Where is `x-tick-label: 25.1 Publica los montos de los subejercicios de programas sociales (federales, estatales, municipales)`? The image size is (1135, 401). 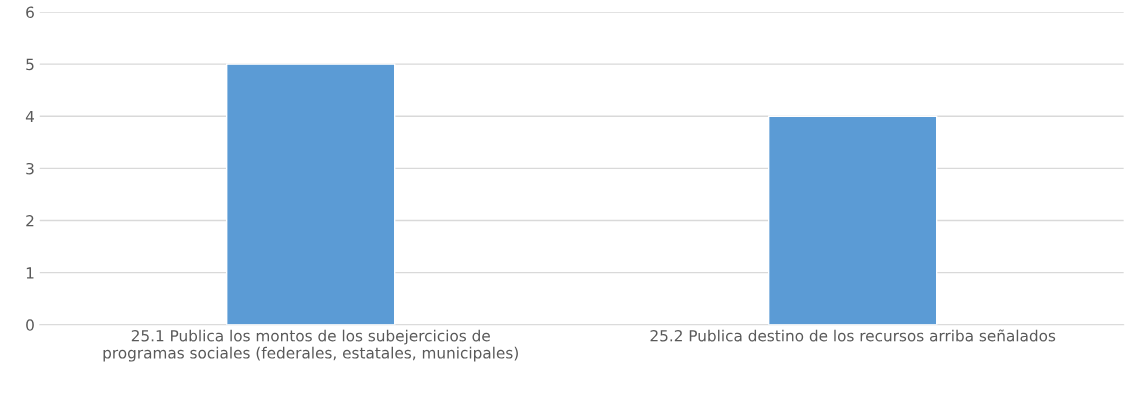 x-tick-label: 25.1 Publica los montos de los subejercicios de programas sociales (federales, estatales, municipales) is located at coordinates (310, 345).